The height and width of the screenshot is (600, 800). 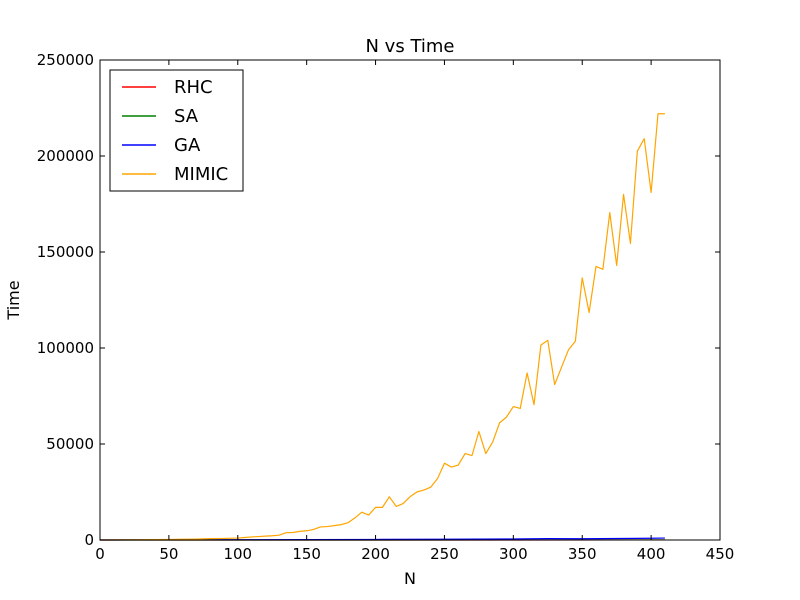 What do you see at coordinates (651, 554) in the screenshot?
I see `x-tick-label: 400` at bounding box center [651, 554].